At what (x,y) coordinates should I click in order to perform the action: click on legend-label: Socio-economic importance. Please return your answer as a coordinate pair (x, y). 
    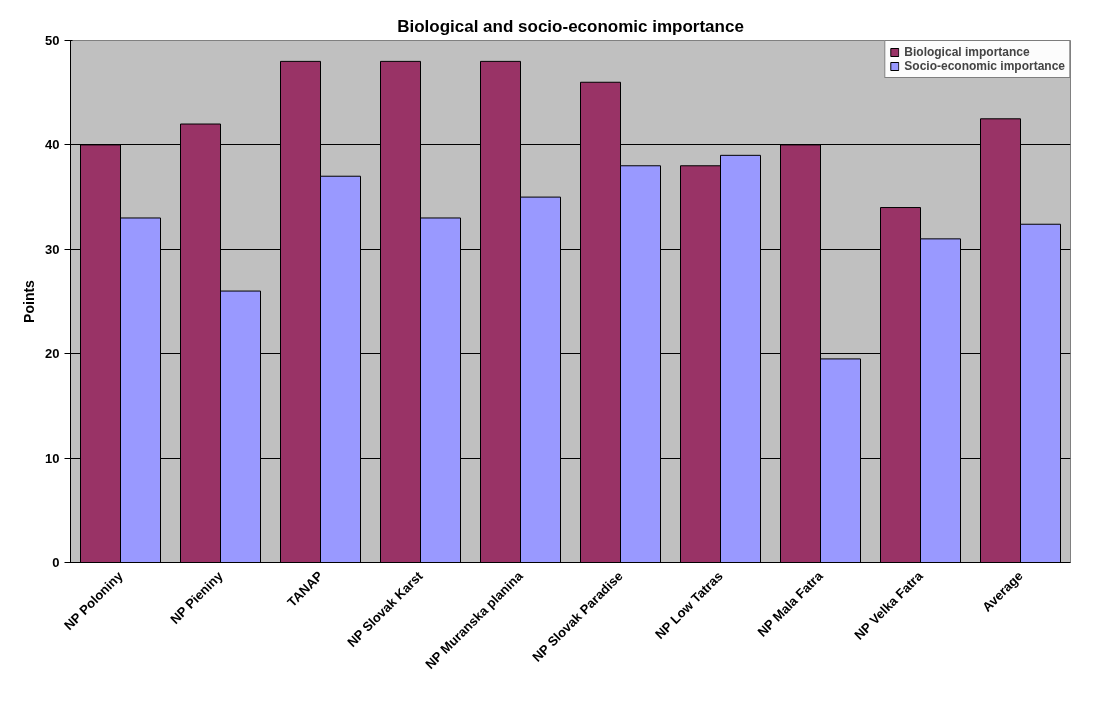
    Looking at the image, I should click on (984, 66).